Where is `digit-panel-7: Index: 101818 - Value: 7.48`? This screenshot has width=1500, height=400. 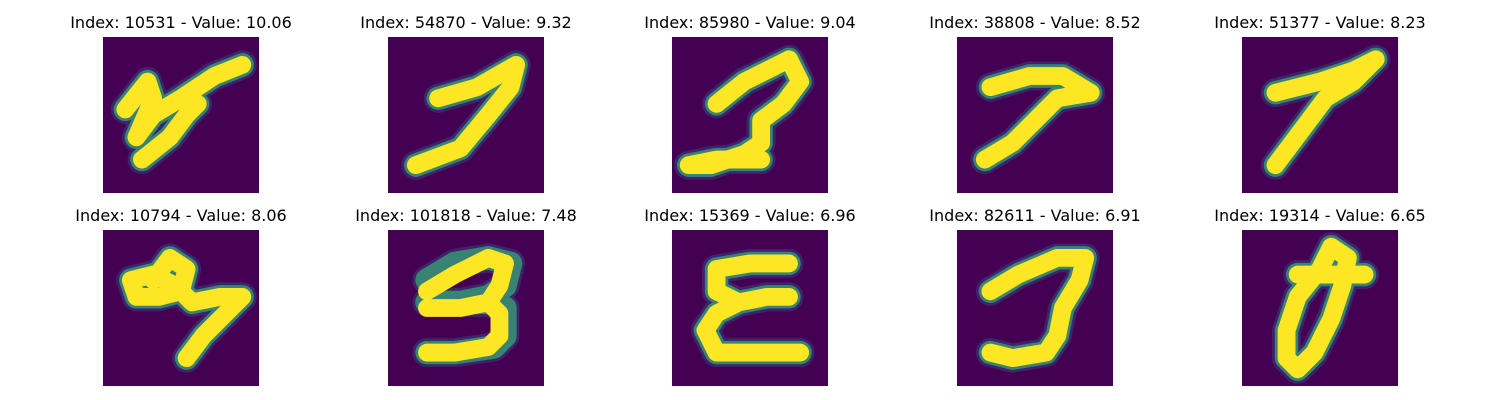
digit-panel-7: Index: 101818 - Value: 7.48 is located at coordinates (466, 296).